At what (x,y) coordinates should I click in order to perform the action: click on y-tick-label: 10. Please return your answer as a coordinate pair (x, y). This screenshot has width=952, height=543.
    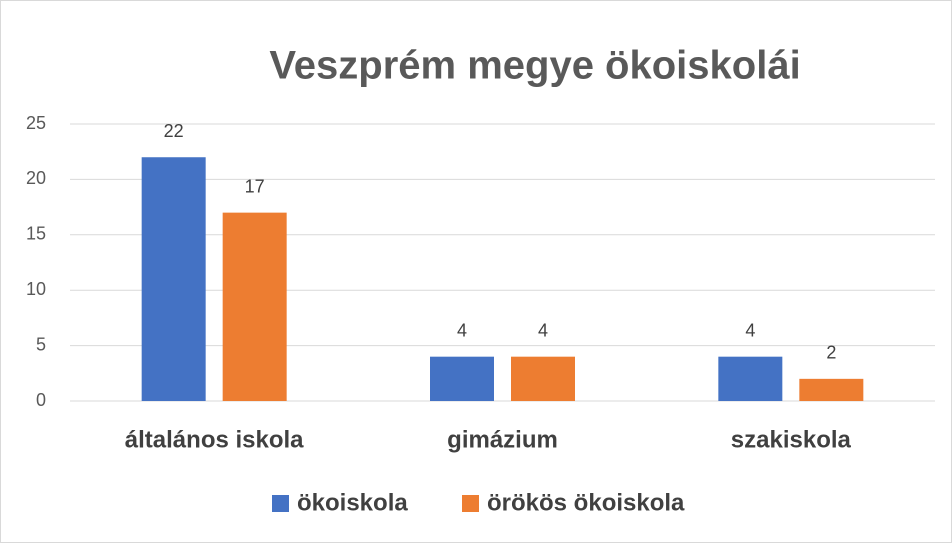
    Looking at the image, I should click on (36, 289).